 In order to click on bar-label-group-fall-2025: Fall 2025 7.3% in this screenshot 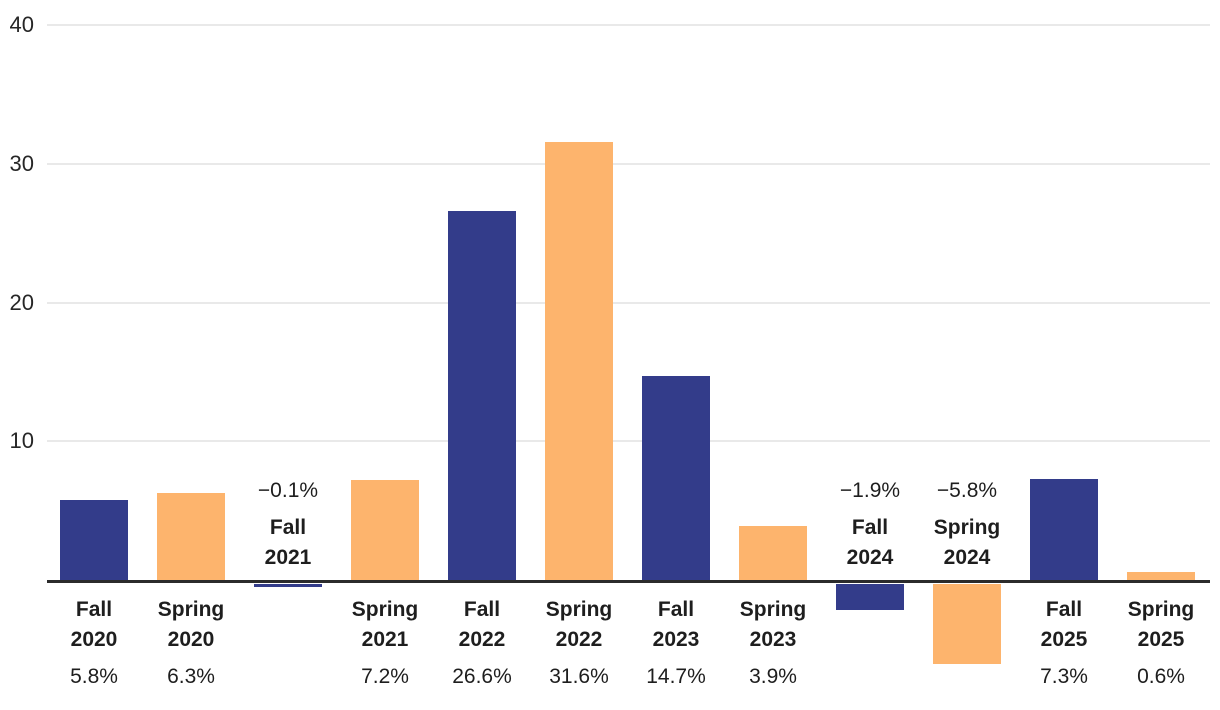, I will do `click(1064, 643)`.